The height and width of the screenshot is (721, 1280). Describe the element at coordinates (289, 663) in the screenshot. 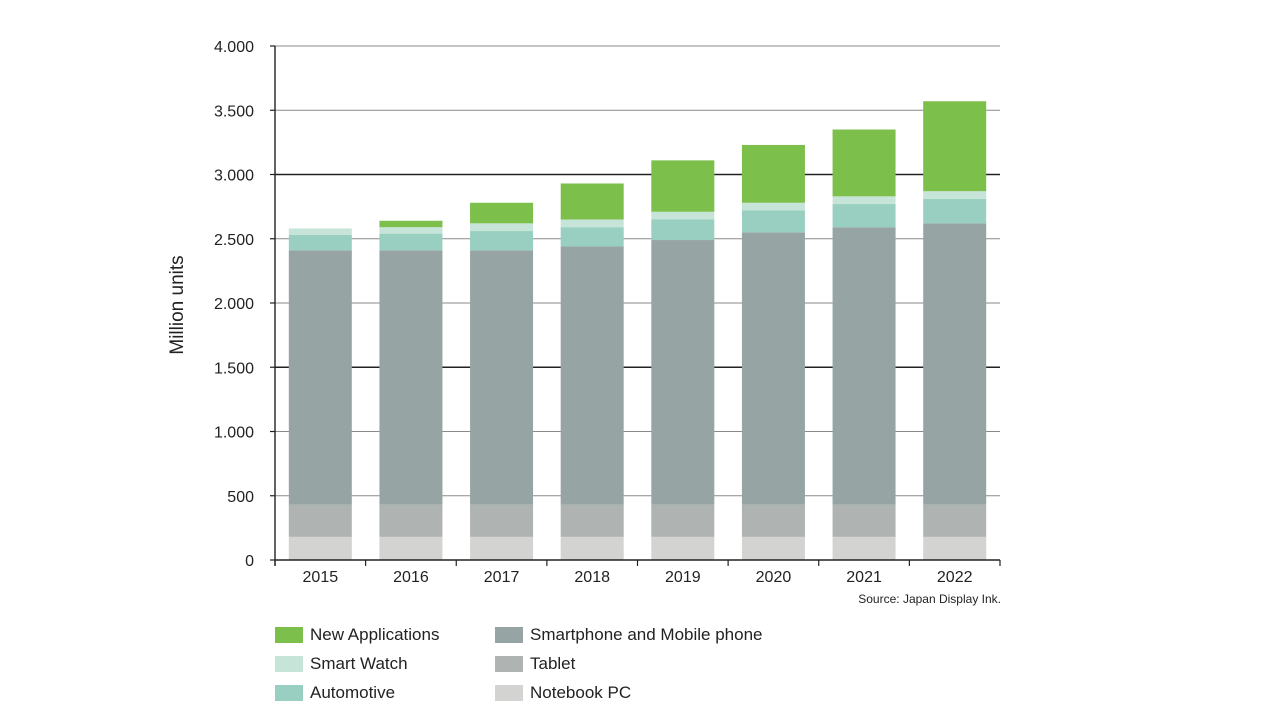

I see `legend-swatch-smart-watch` at that location.